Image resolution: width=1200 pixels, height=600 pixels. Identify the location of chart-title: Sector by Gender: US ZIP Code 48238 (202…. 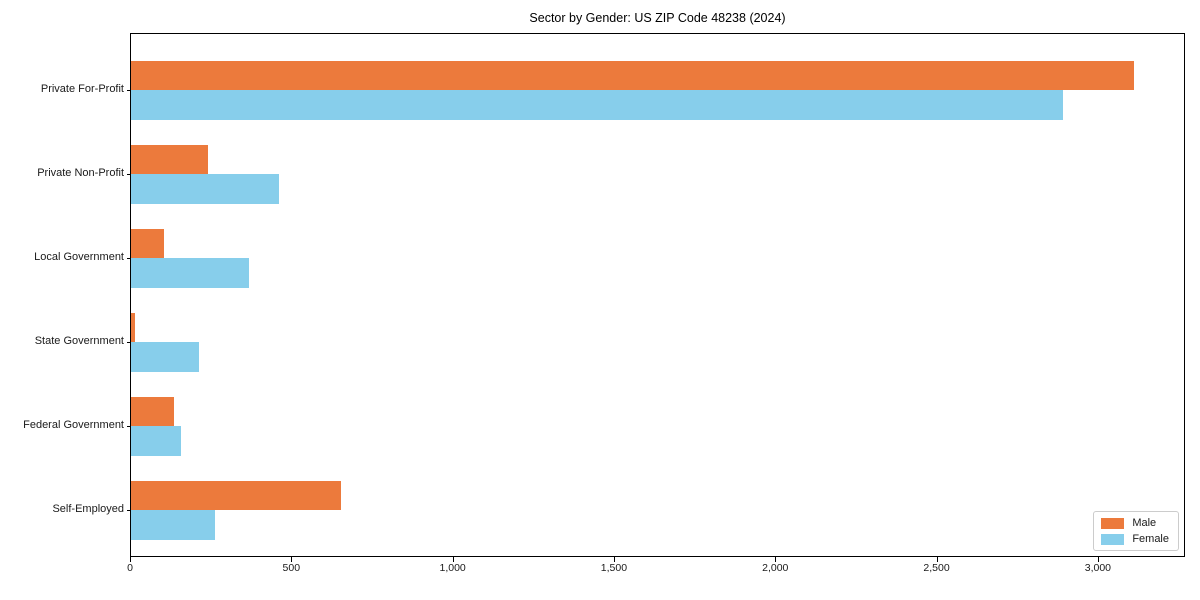
(657, 18).